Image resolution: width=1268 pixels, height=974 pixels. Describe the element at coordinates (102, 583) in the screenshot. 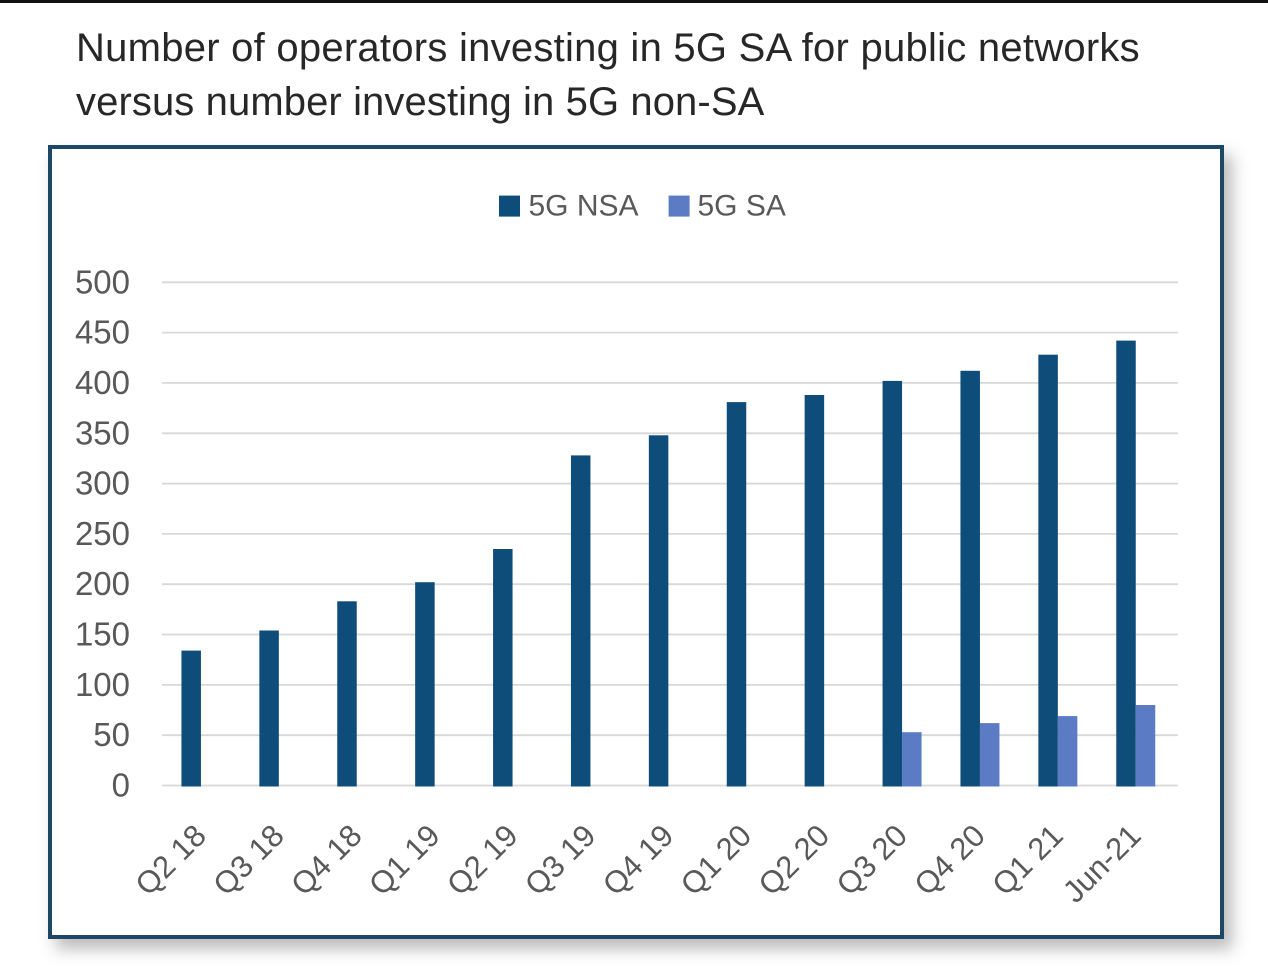

I see `svg-text: 200` at that location.